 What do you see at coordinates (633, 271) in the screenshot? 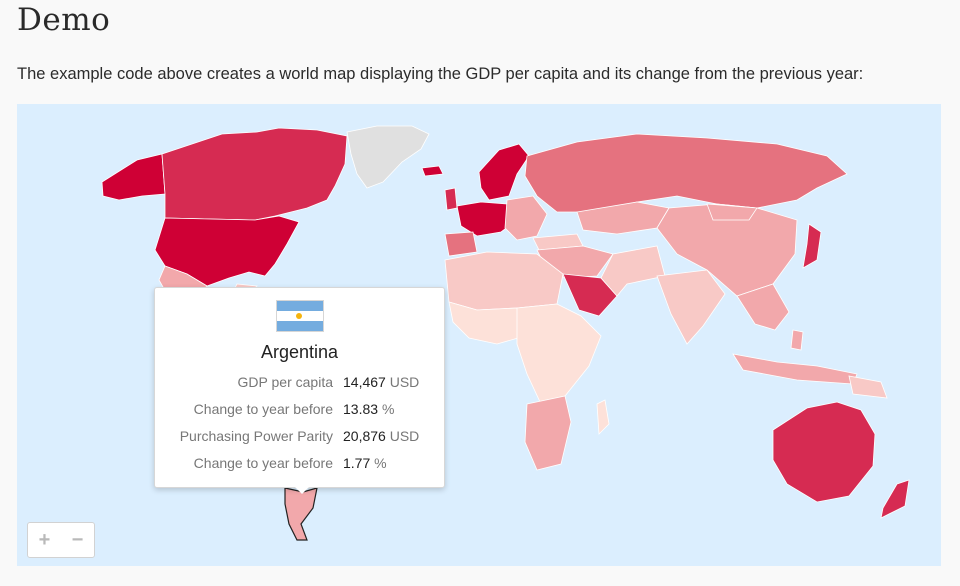
I see `country-iran` at bounding box center [633, 271].